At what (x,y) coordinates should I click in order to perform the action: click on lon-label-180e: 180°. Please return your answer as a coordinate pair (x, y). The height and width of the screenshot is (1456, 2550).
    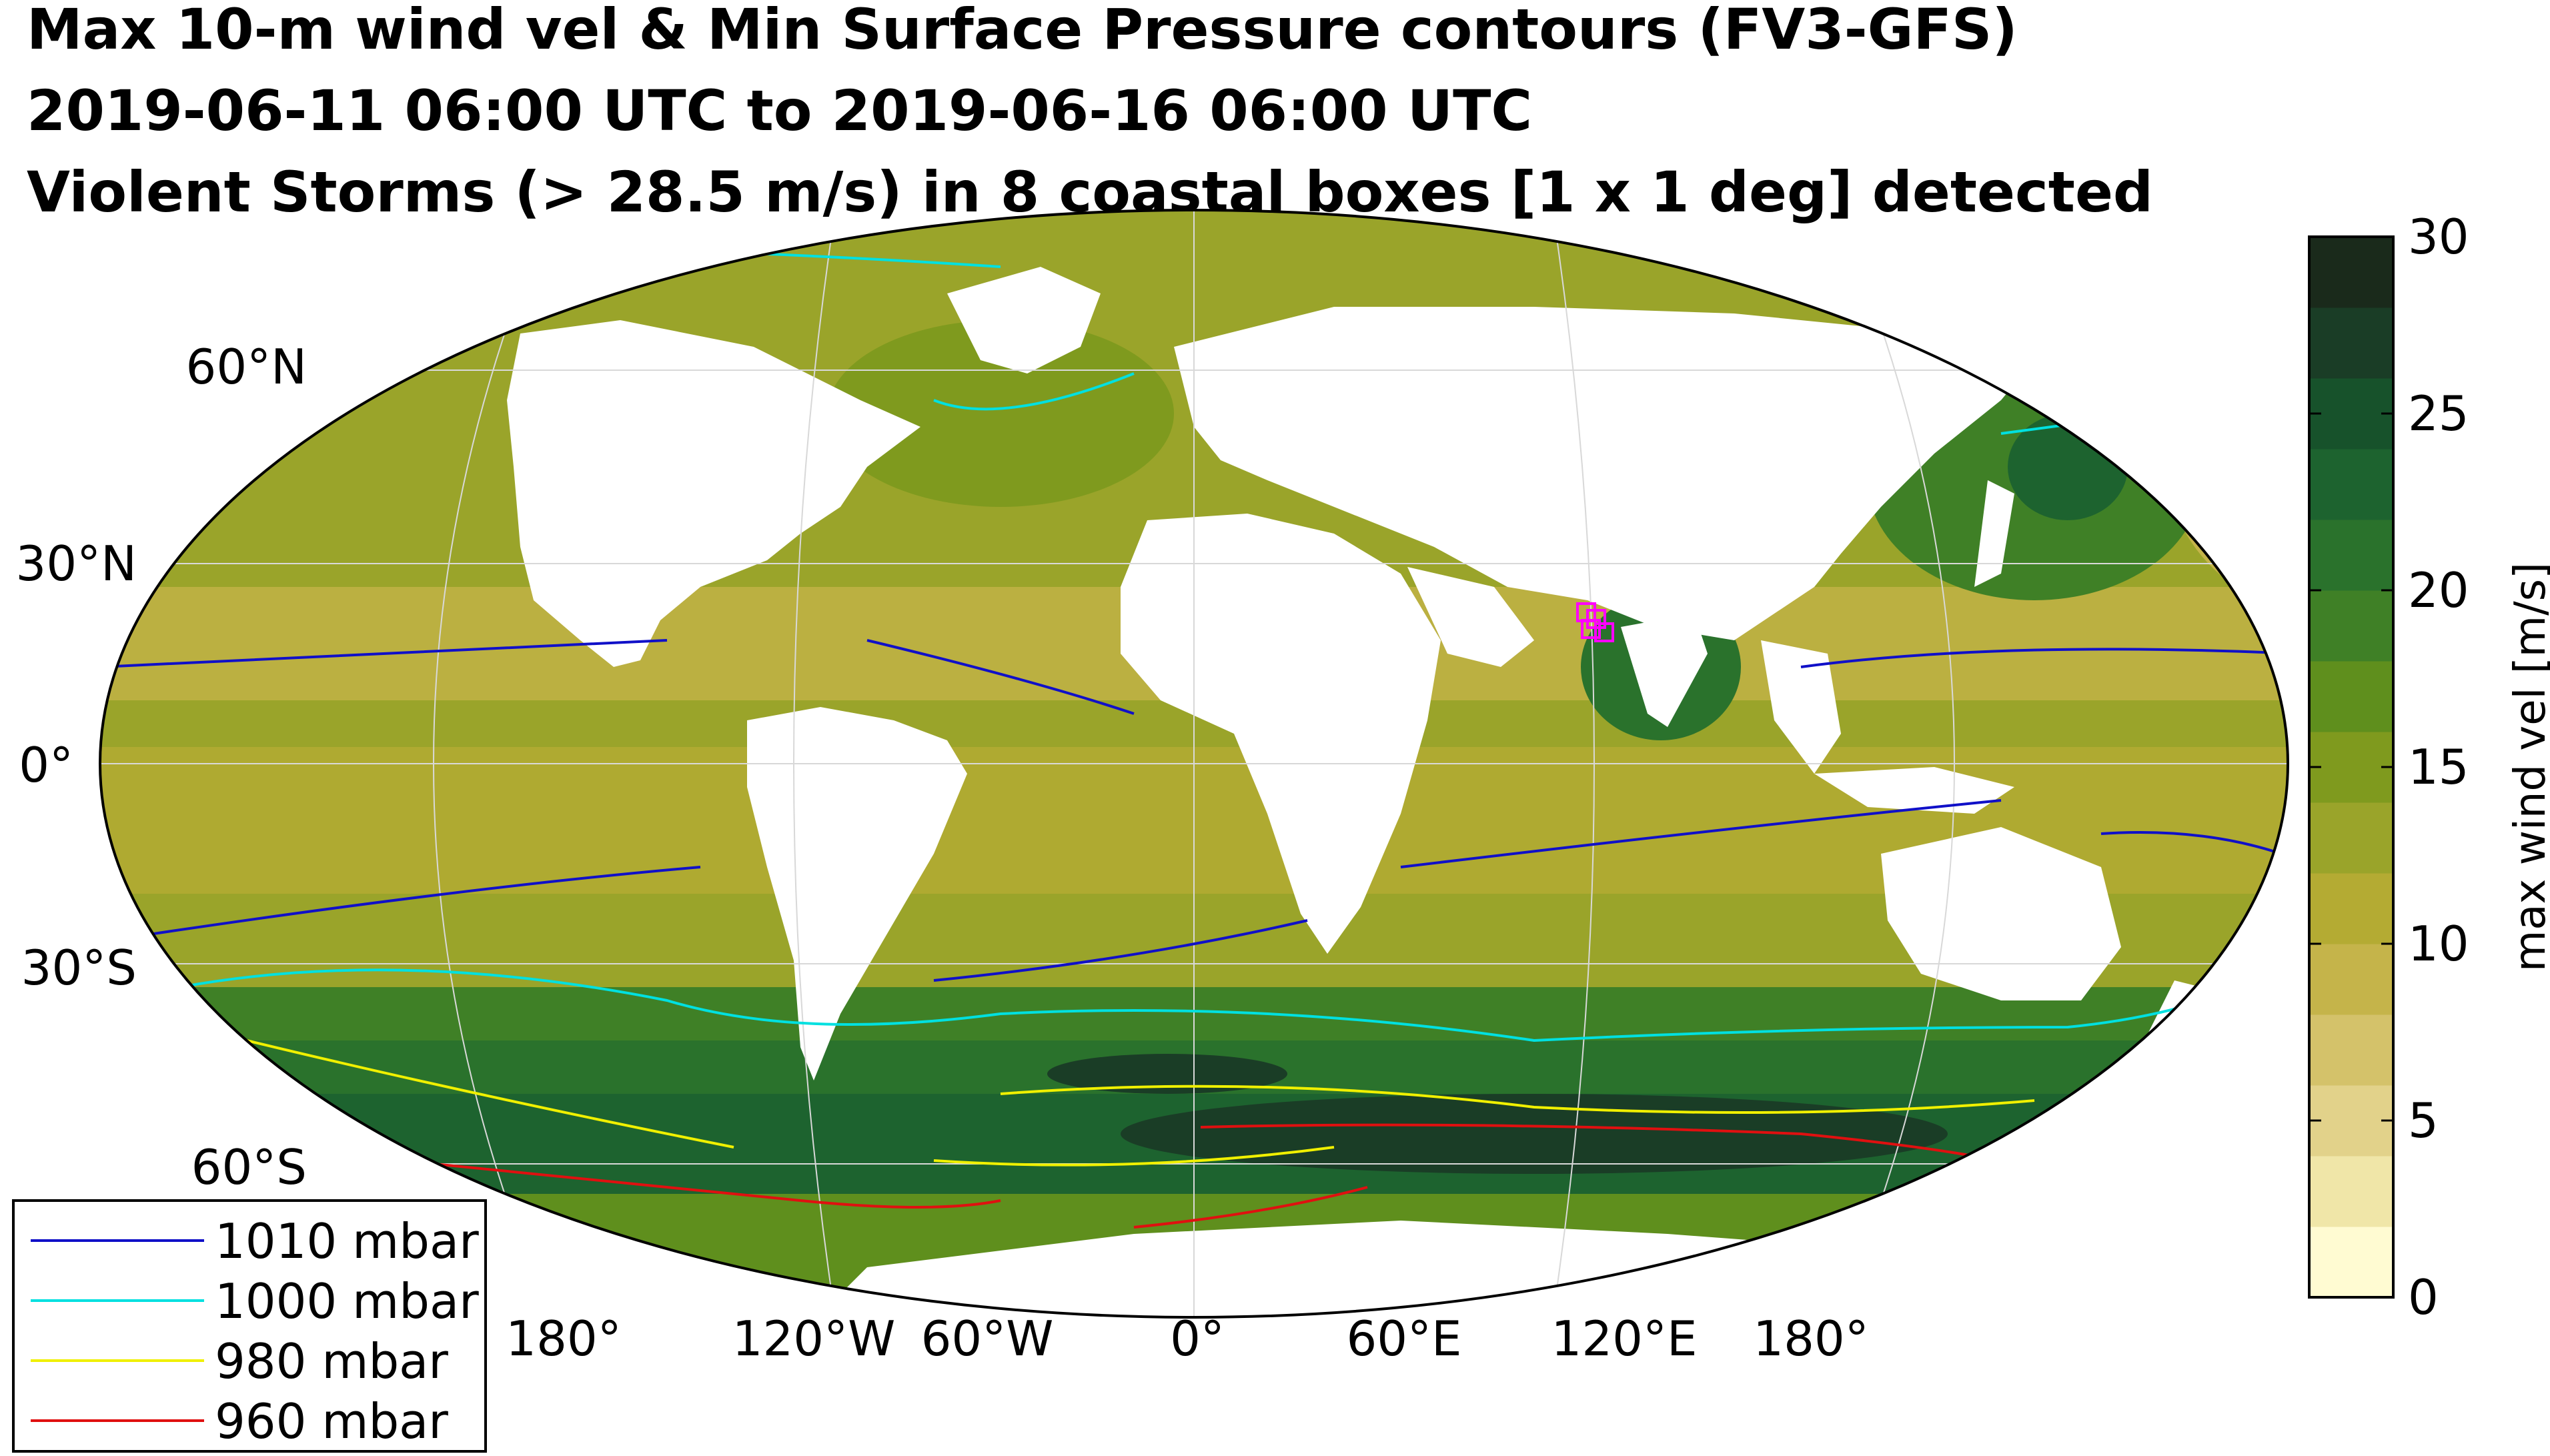
    Looking at the image, I should click on (1810, 1339).